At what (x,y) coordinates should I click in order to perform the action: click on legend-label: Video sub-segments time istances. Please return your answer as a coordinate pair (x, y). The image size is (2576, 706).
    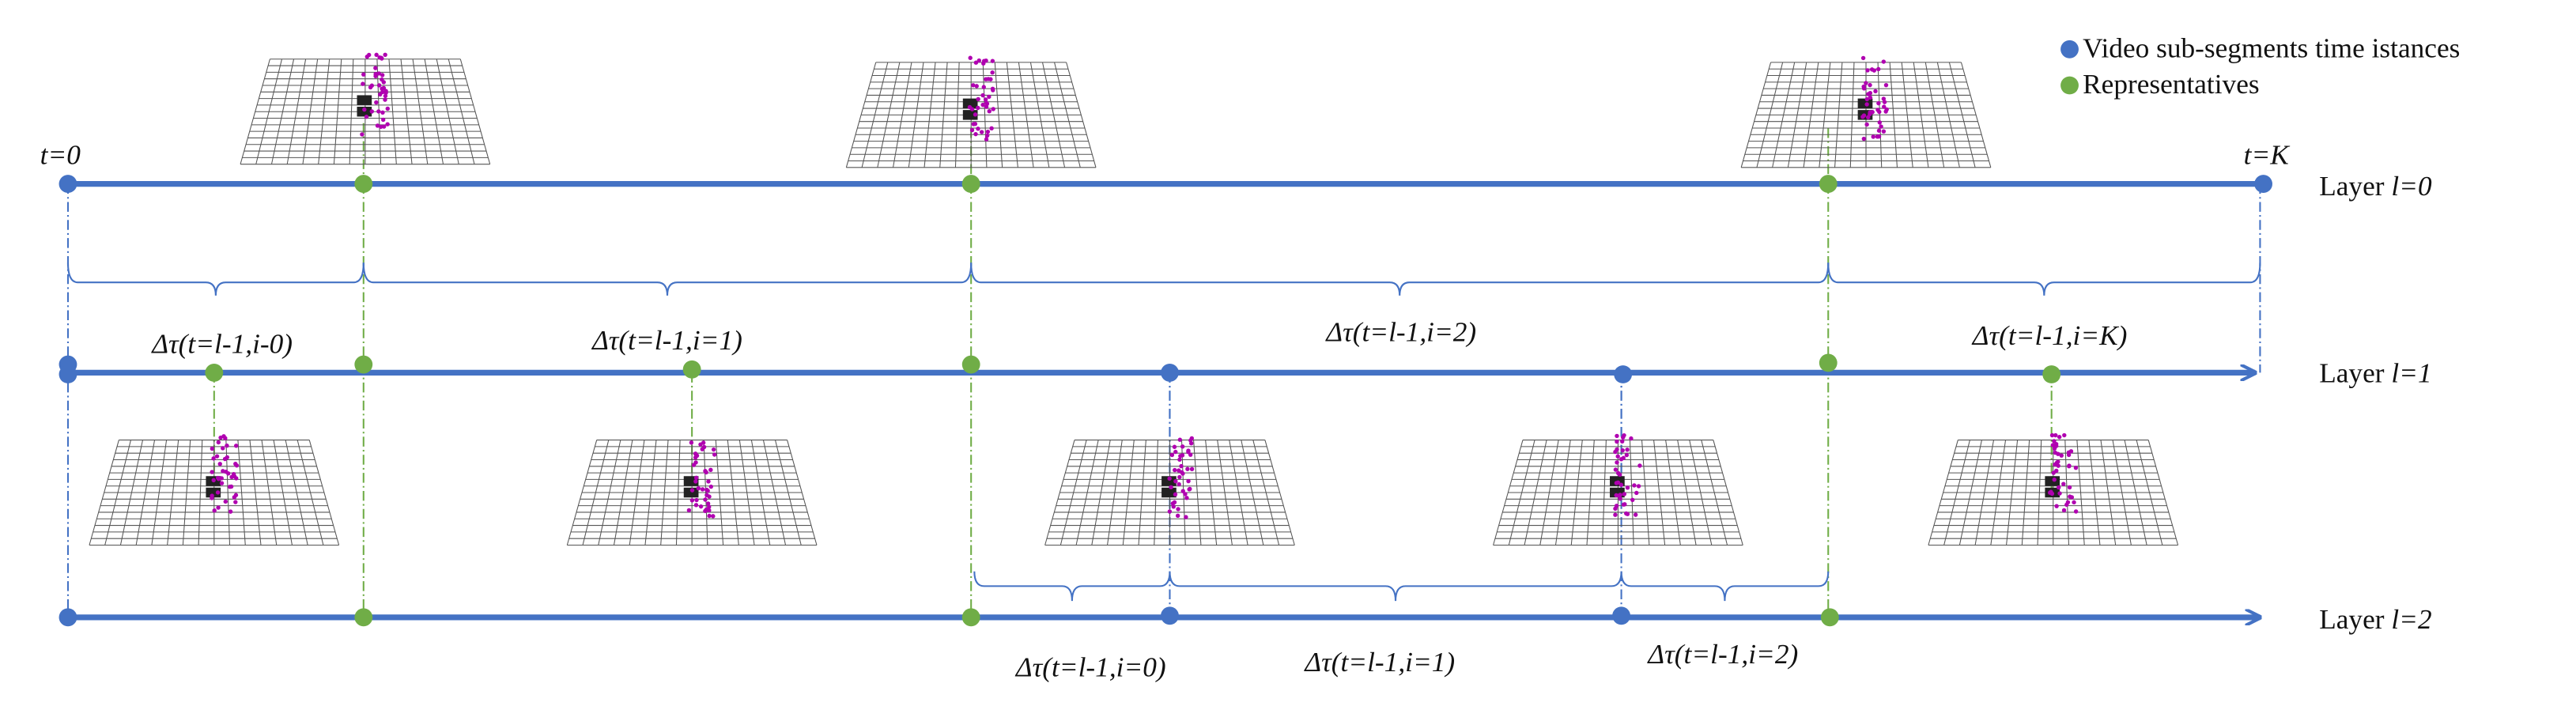
    Looking at the image, I should click on (2271, 47).